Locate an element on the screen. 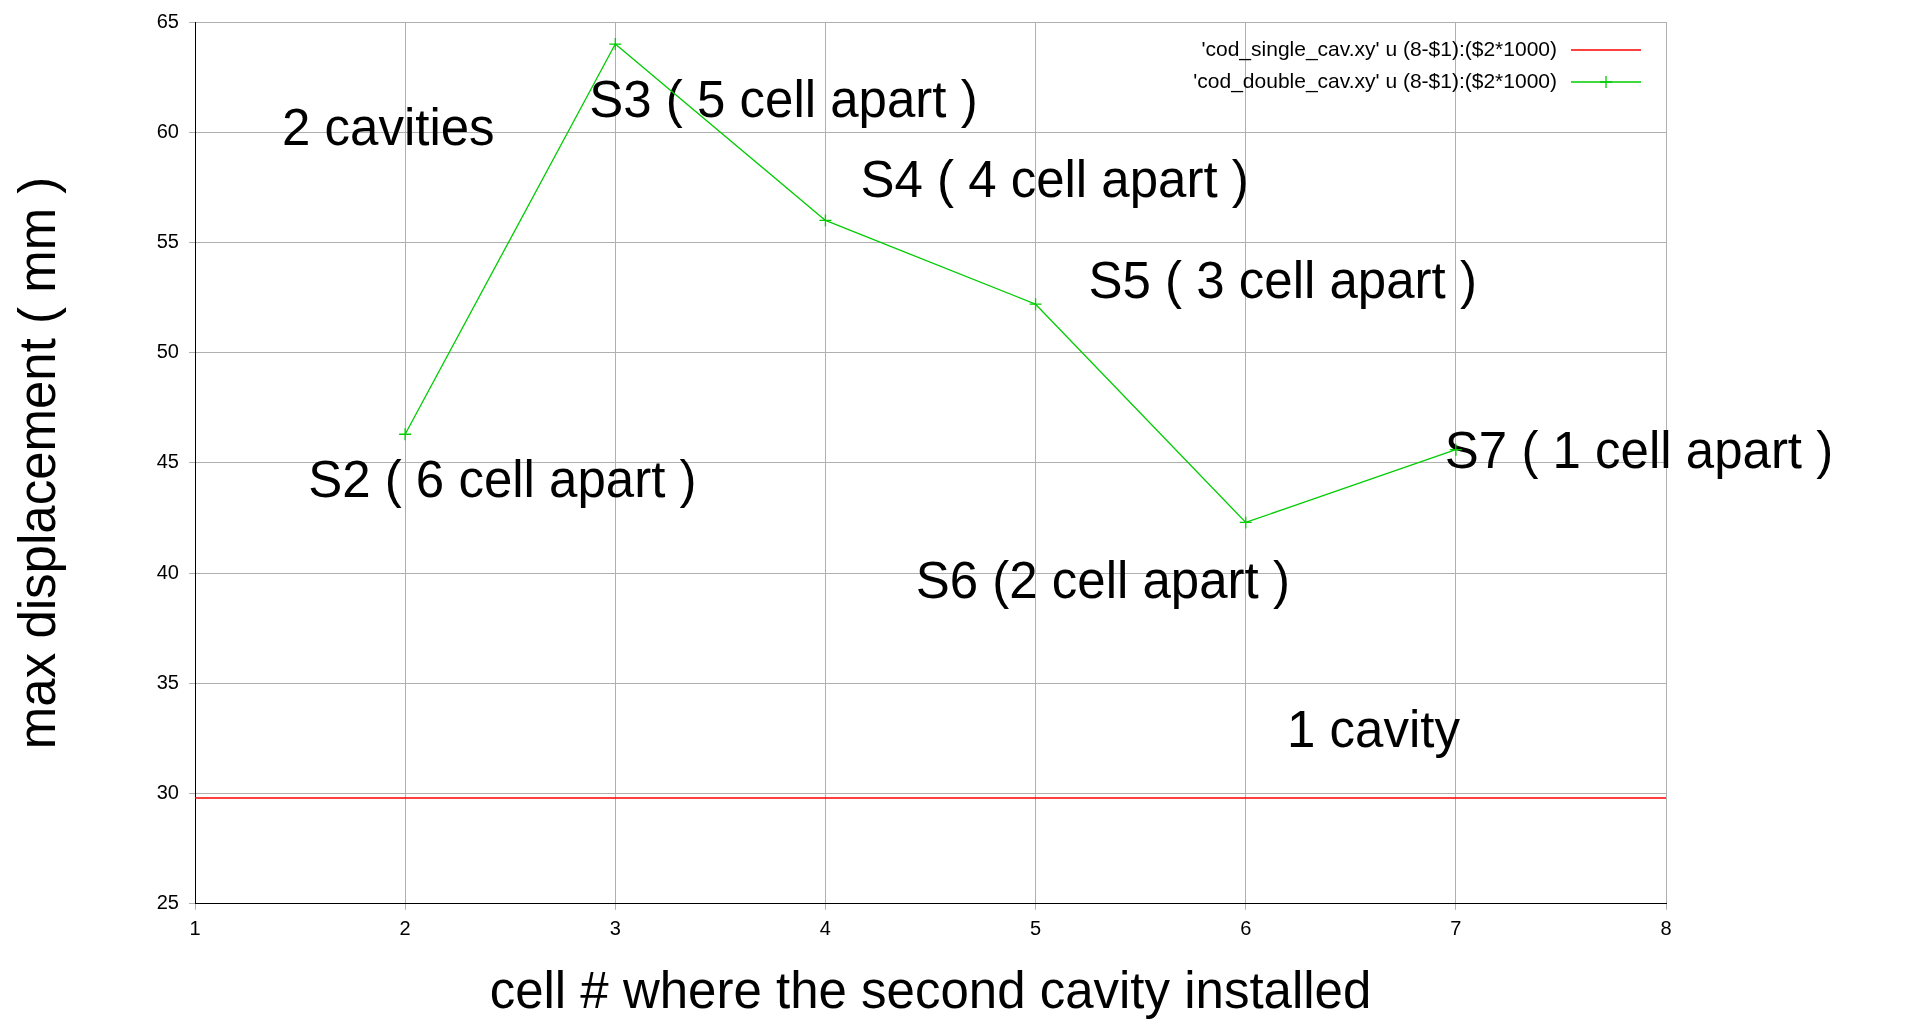 The width and height of the screenshot is (1907, 1025). y-tick-label: 55 is located at coordinates (167, 240).